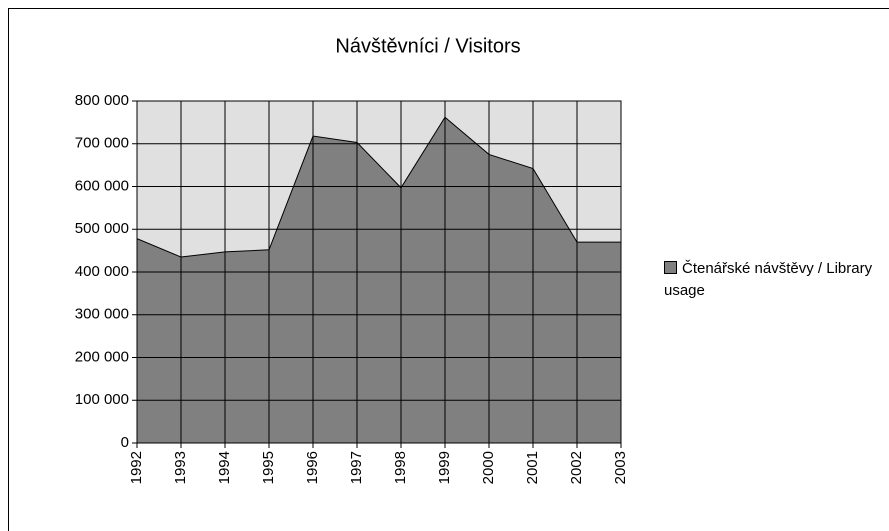  What do you see at coordinates (356, 467) in the screenshot?
I see `x-tick-label: 1997` at bounding box center [356, 467].